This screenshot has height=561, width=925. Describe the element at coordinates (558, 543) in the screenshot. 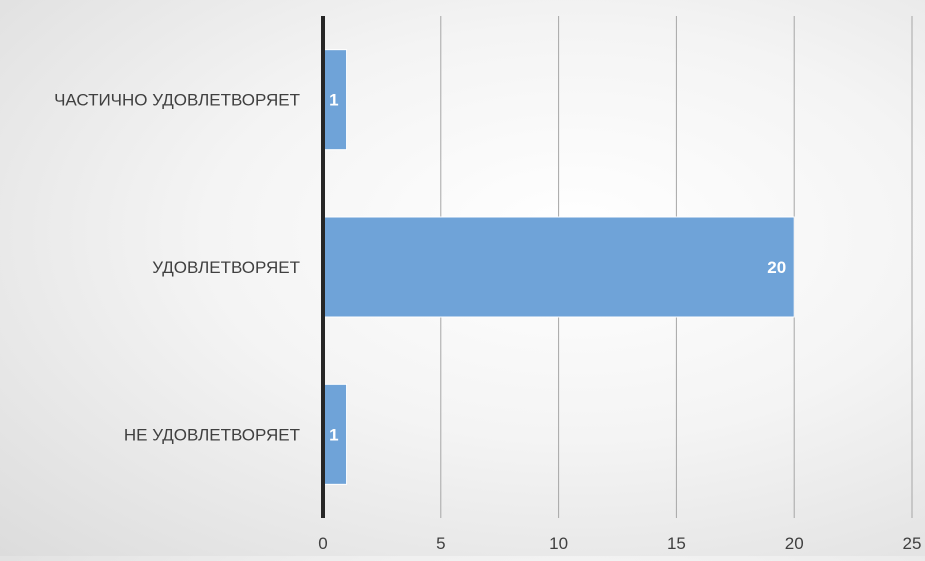

I see `tick-label-2: 10` at that location.